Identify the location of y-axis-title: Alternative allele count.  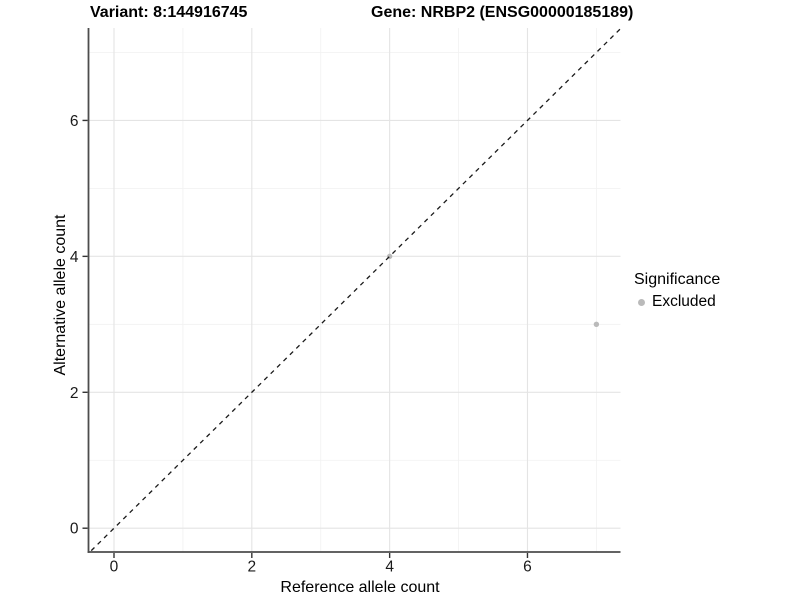
(60, 295).